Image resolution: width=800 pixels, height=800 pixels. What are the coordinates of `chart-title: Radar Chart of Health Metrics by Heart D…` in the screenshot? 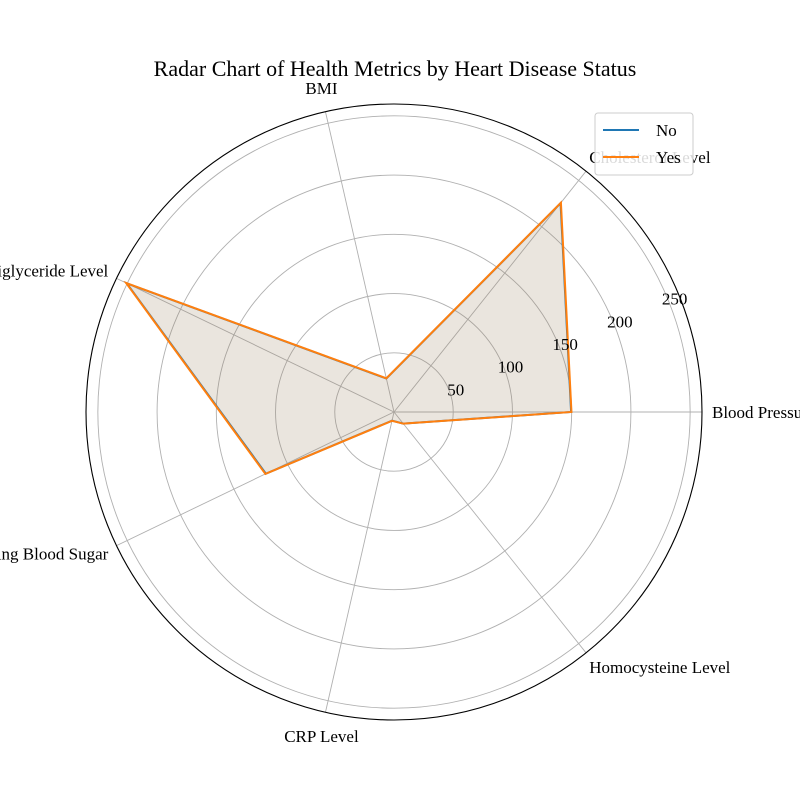 It's located at (395, 68).